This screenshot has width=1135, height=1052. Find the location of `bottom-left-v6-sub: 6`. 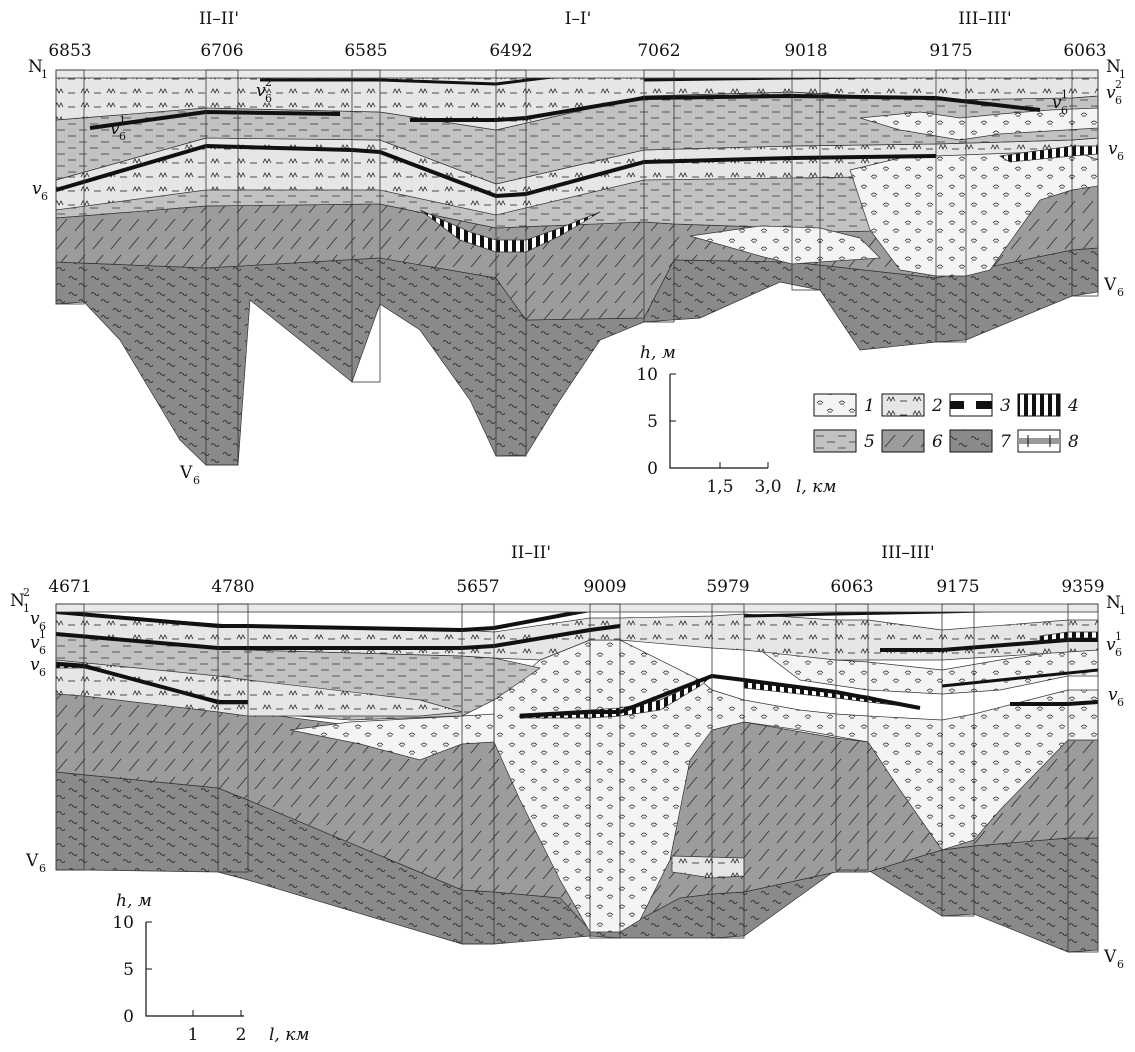

bottom-left-v6-sub: 6 is located at coordinates (42, 672).